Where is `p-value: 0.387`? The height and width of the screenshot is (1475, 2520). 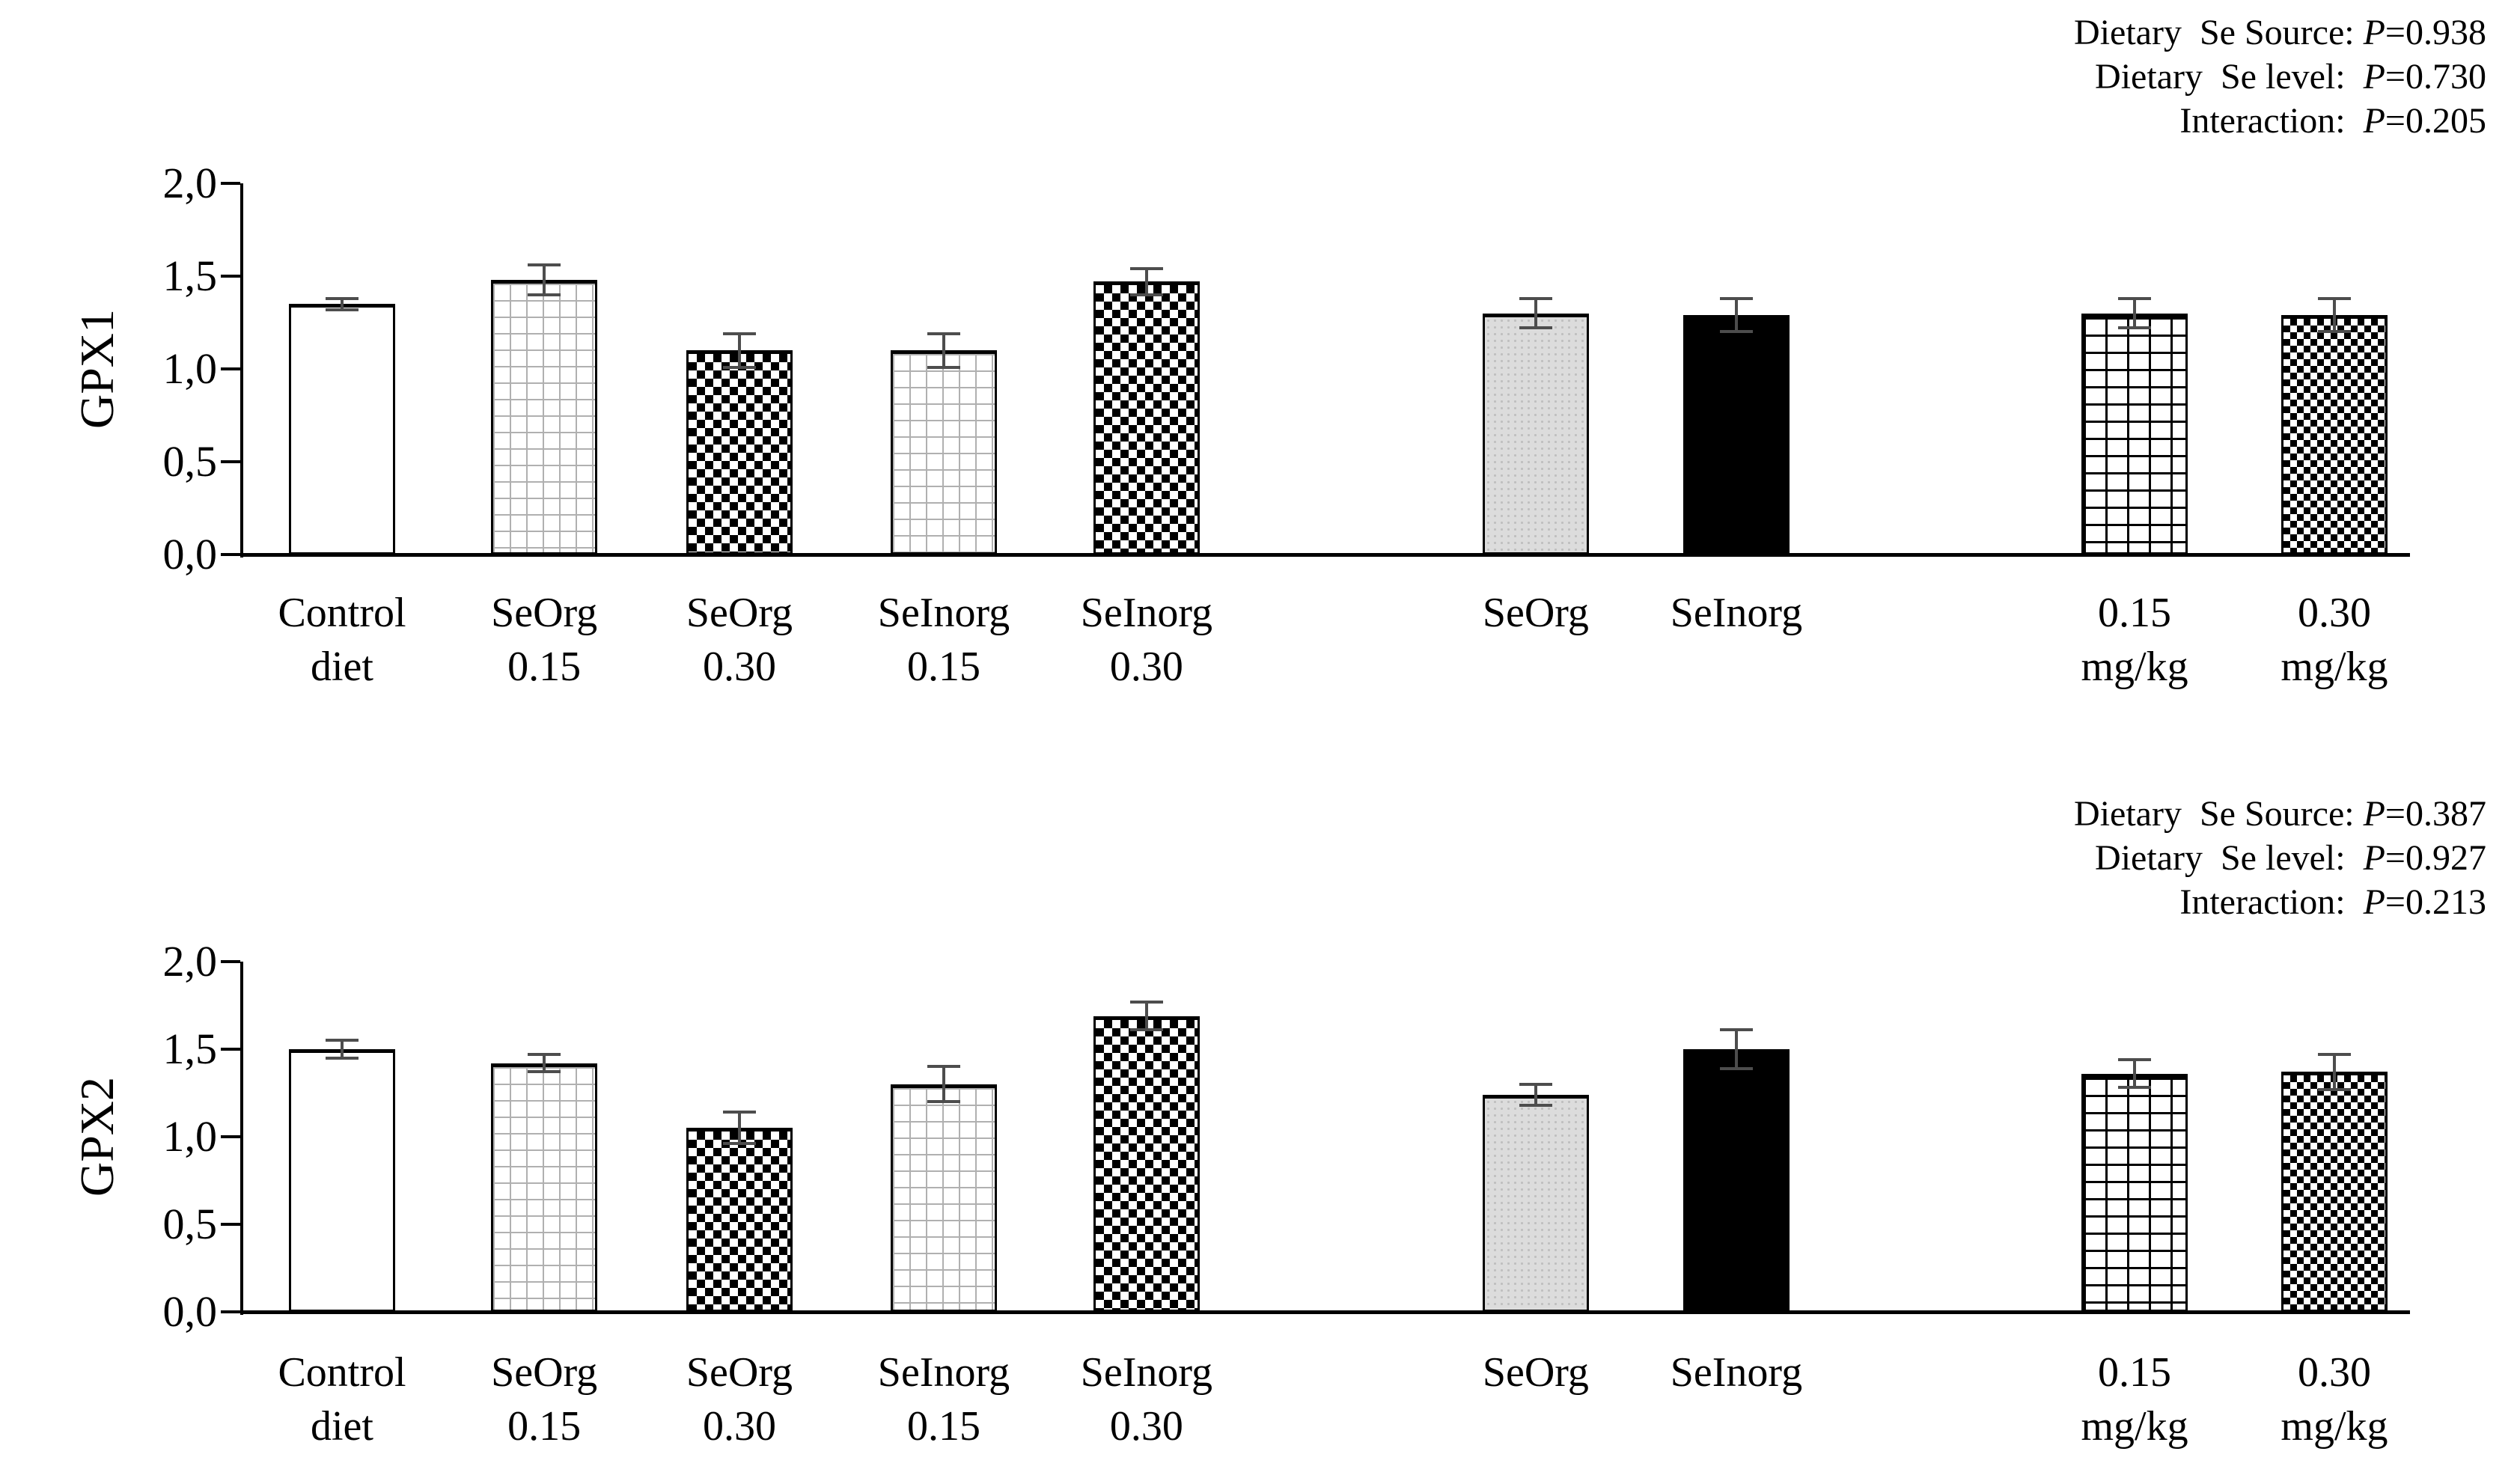
p-value: 0.387 is located at coordinates (2445, 814).